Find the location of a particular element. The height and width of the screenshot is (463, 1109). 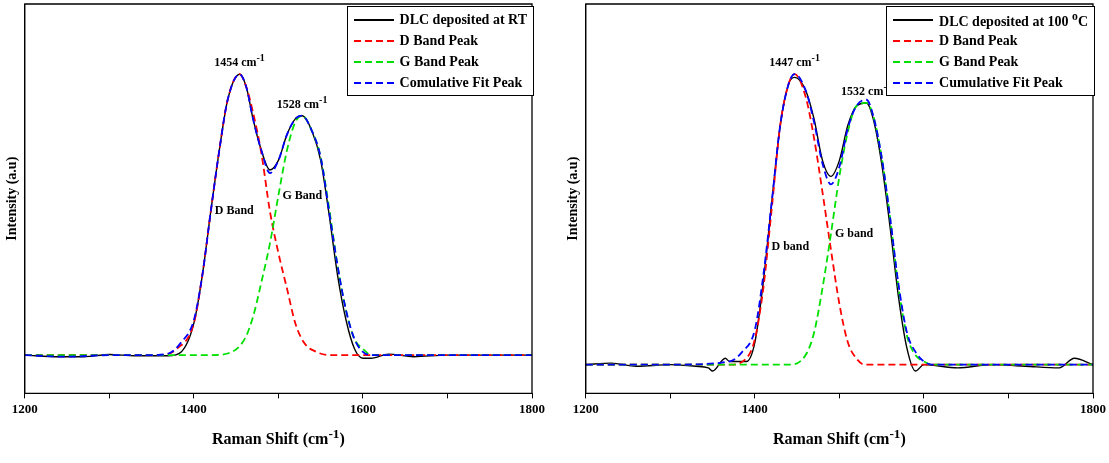

legend-label: Comulative Fit Peak is located at coordinates (461, 82).